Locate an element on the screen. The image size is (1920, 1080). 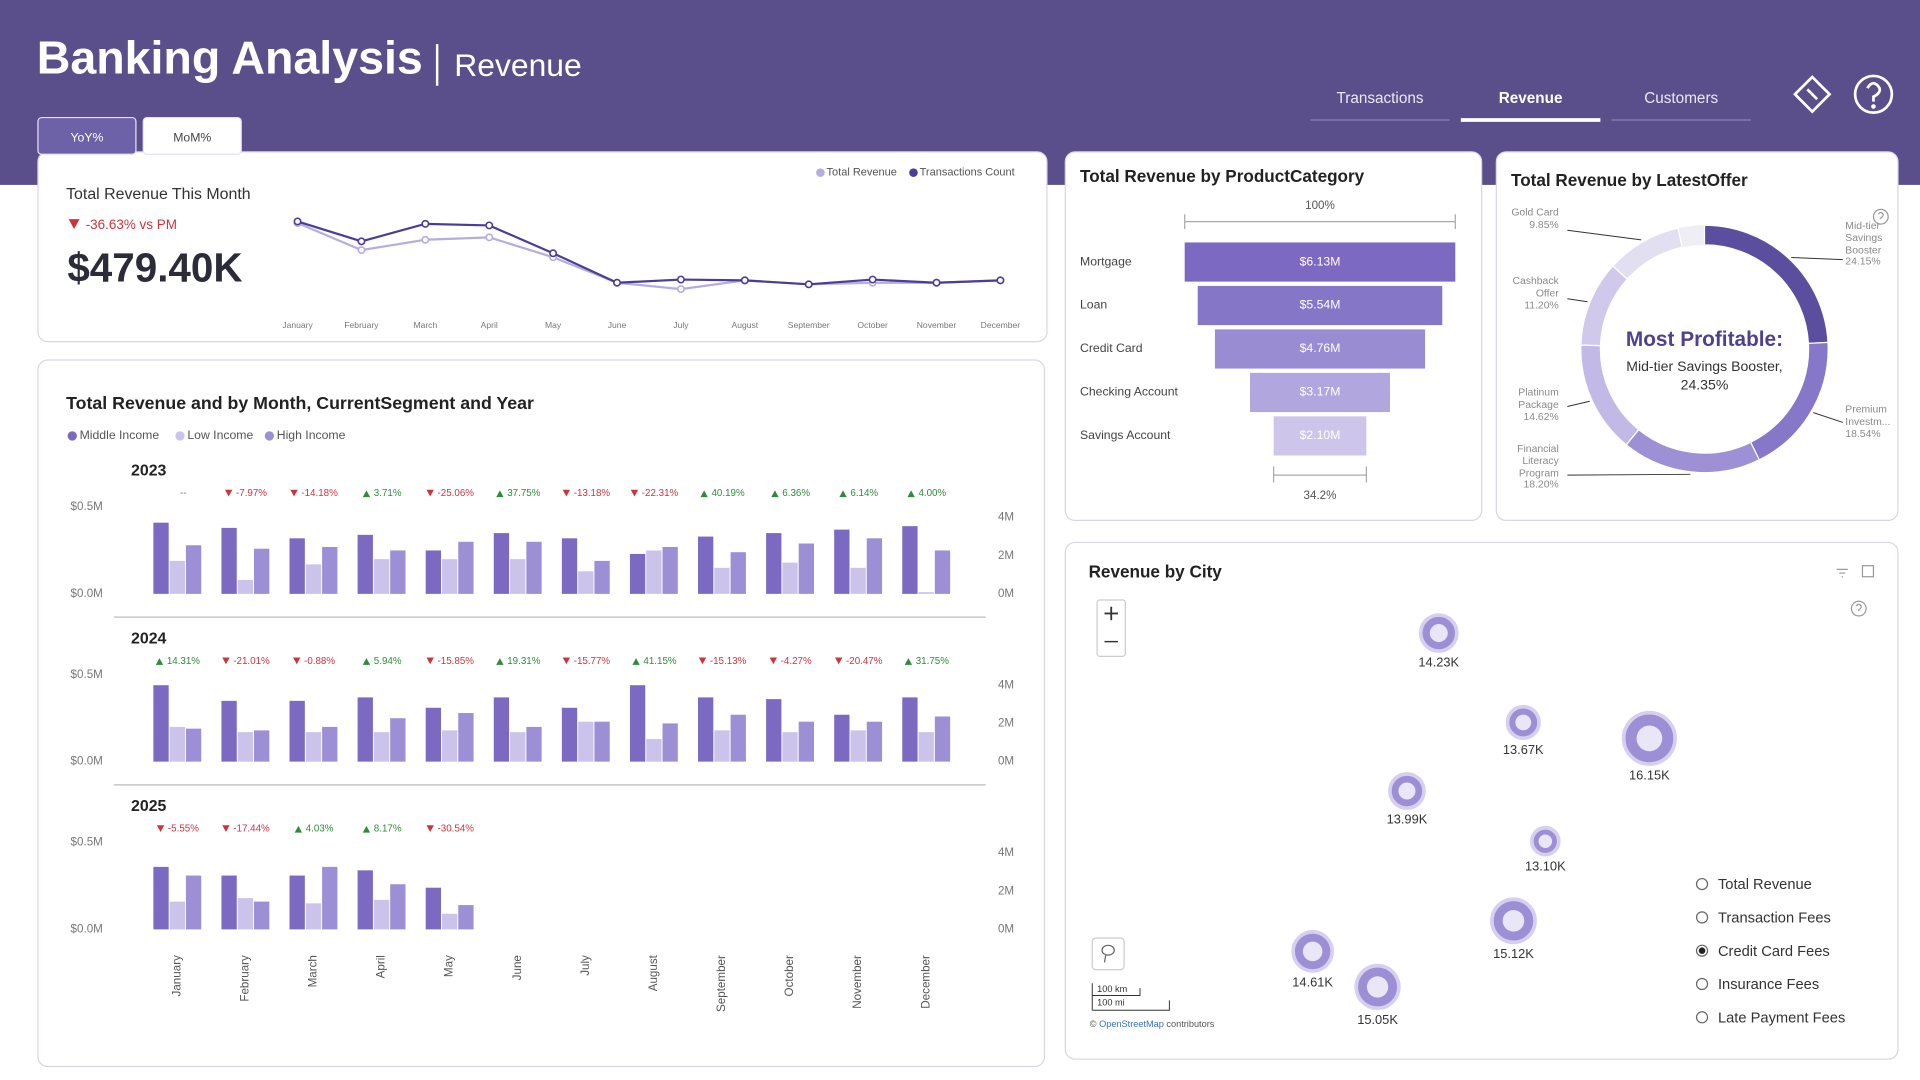
funnel-bar is located at coordinates (1320, 262).